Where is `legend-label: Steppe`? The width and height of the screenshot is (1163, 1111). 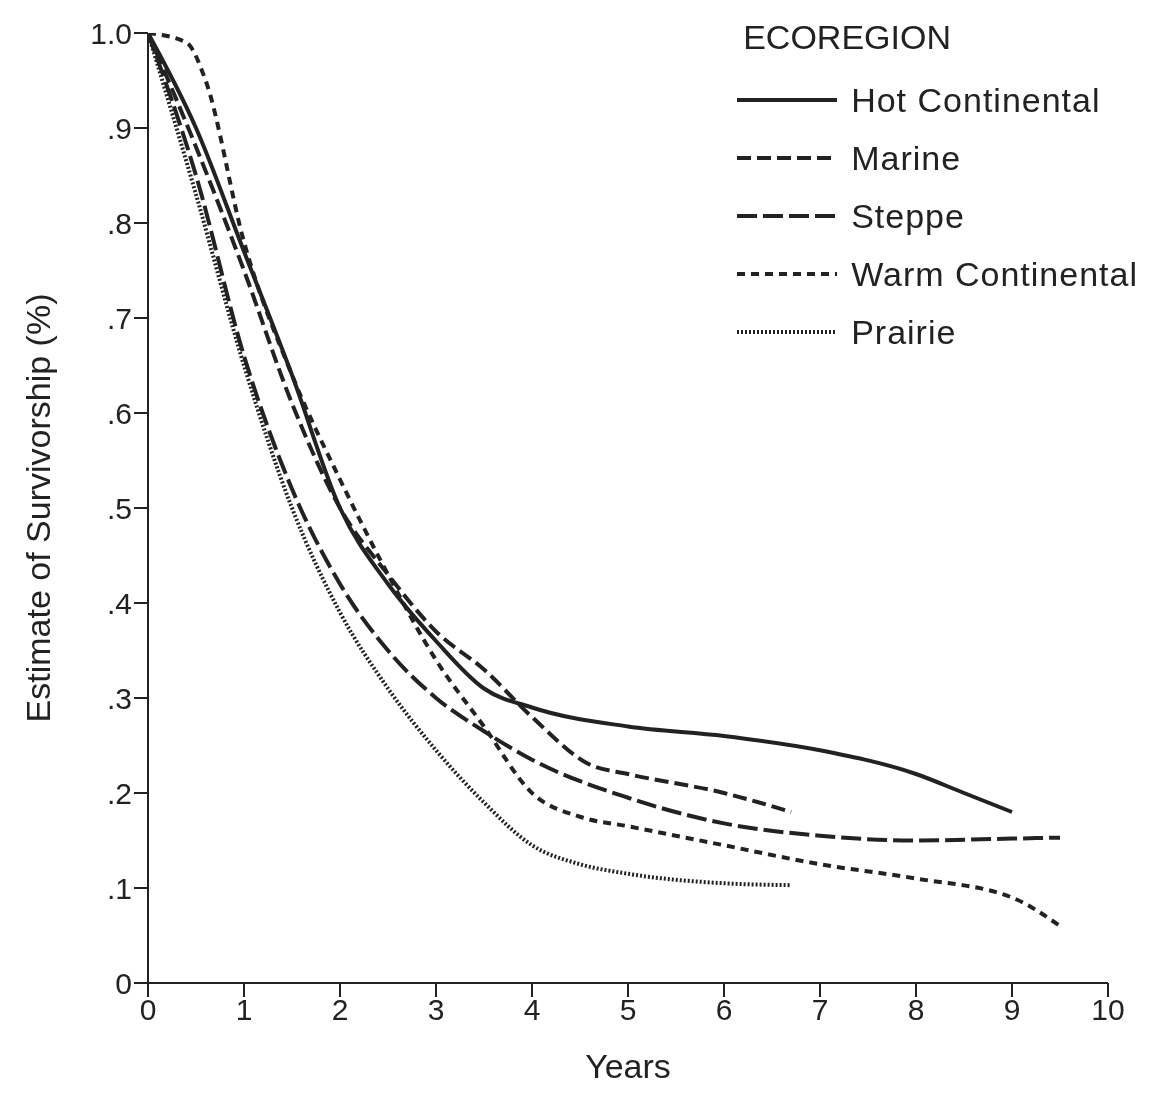
legend-label: Steppe is located at coordinates (908, 216).